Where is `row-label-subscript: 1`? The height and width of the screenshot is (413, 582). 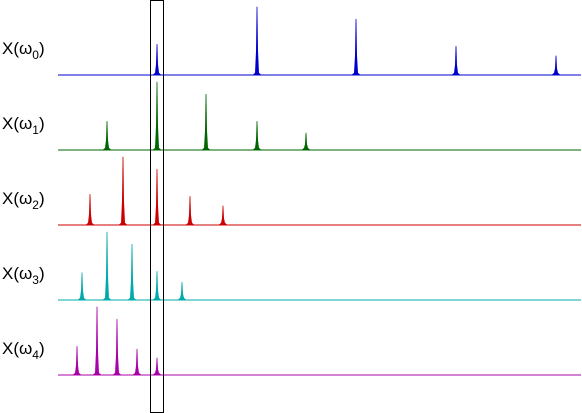
row-label-subscript: 1 is located at coordinates (35, 130).